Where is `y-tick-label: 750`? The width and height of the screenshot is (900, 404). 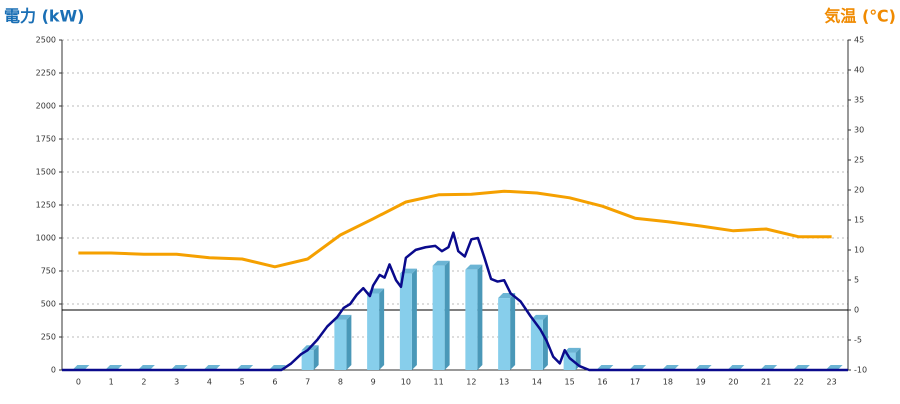
y-tick-label: 750 is located at coordinates (48, 271).